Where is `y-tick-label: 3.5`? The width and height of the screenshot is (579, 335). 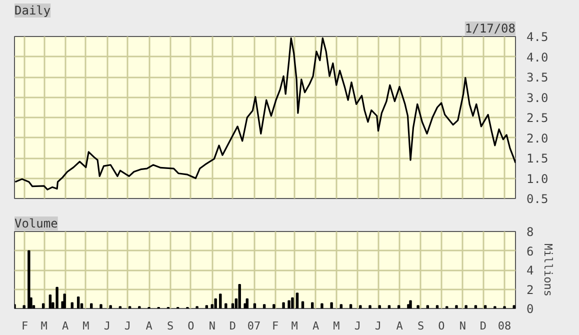
y-tick-label: 3.5 is located at coordinates (537, 77).